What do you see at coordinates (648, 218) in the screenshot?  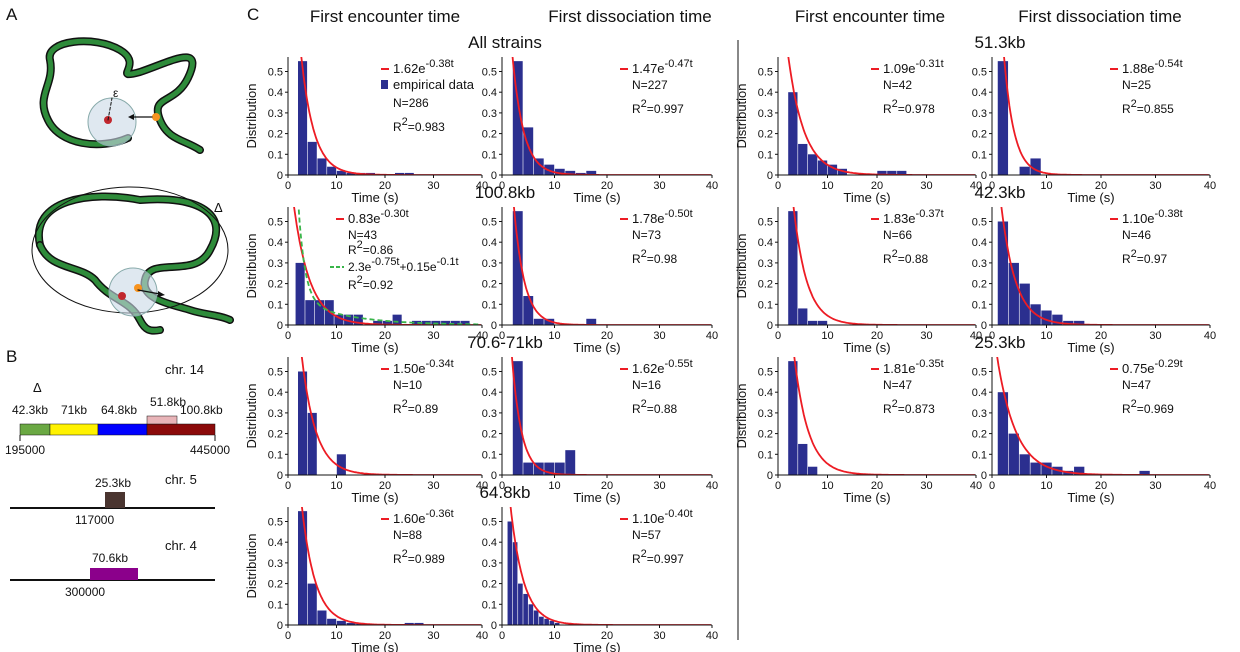 I see `fit-label-part: 1.78e` at bounding box center [648, 218].